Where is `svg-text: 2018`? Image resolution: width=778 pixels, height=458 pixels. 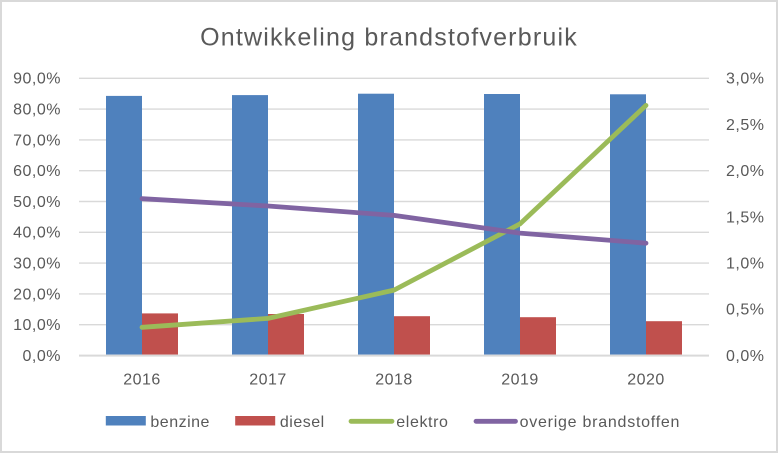 svg-text: 2018 is located at coordinates (394, 379).